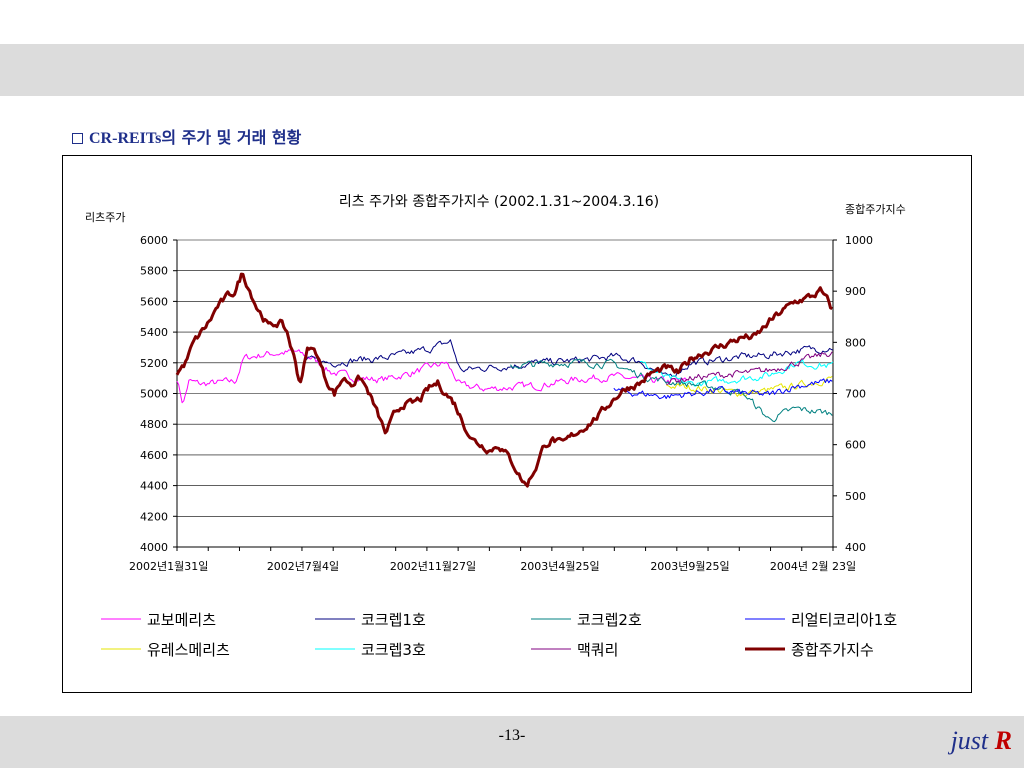  What do you see at coordinates (609, 620) in the screenshot?
I see `legend-label: 코크렙2호` at bounding box center [609, 620].